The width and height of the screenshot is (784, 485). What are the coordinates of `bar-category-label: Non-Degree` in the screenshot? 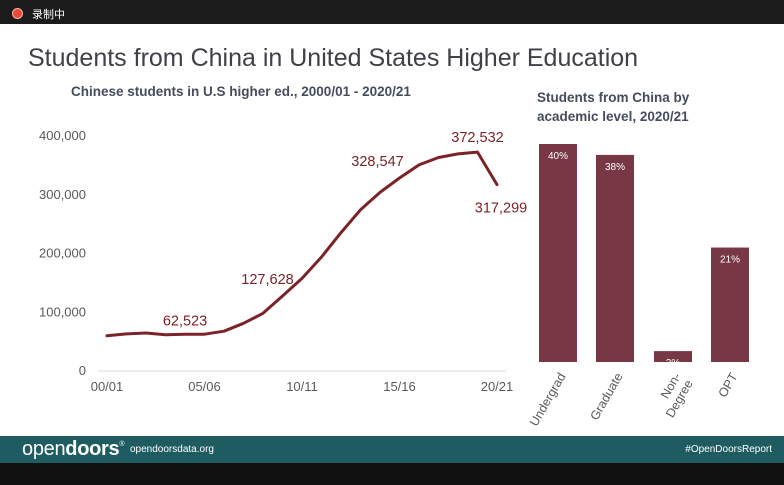 It's located at (673, 395).